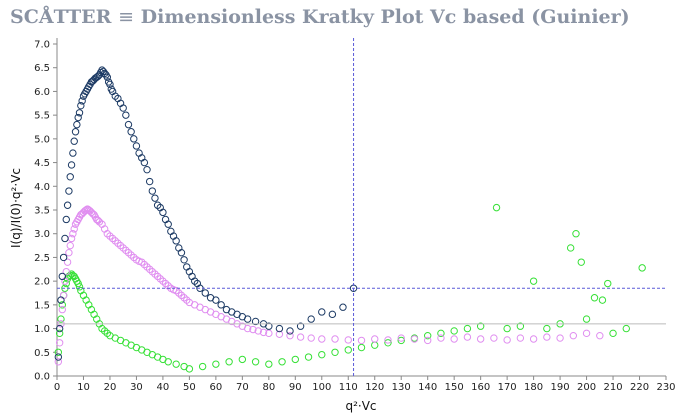 This screenshot has height=420, width=680. What do you see at coordinates (42, 234) in the screenshot?
I see `y-tick-label: 3.0` at bounding box center [42, 234].